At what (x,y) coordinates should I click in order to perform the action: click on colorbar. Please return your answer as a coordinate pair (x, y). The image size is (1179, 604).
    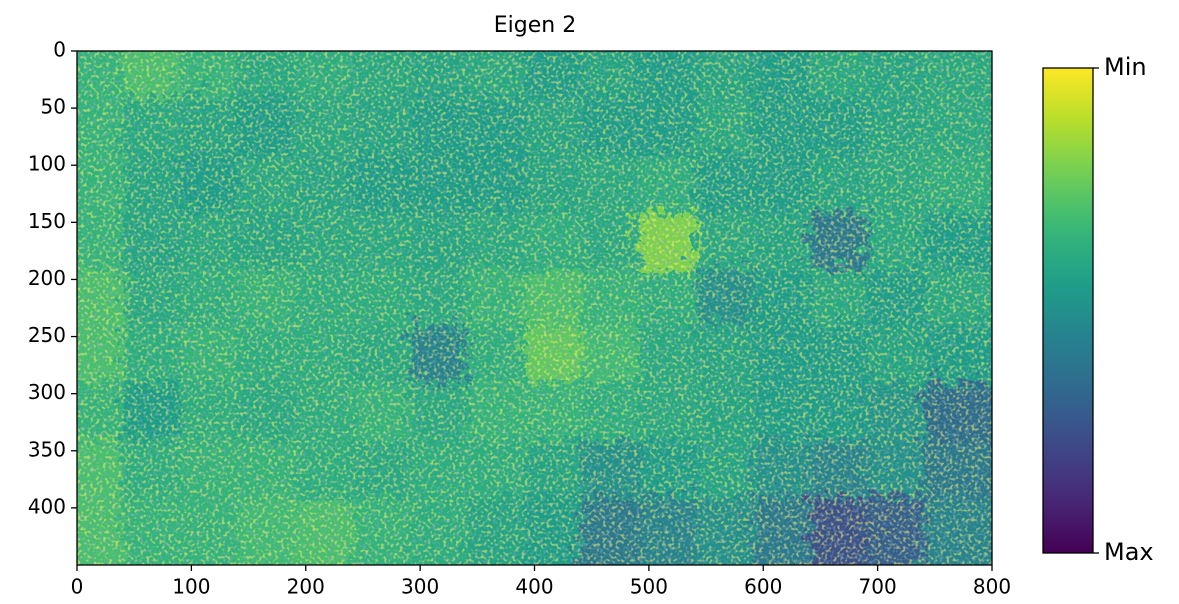
    Looking at the image, I should click on (1068, 310).